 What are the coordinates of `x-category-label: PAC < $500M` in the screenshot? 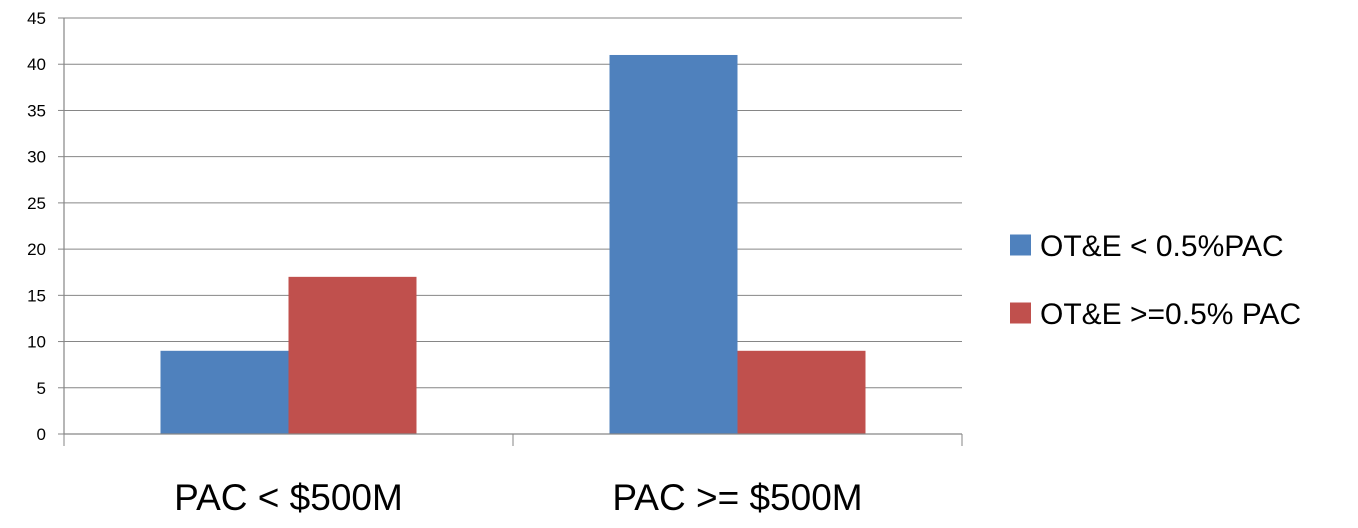 It's located at (288, 497).